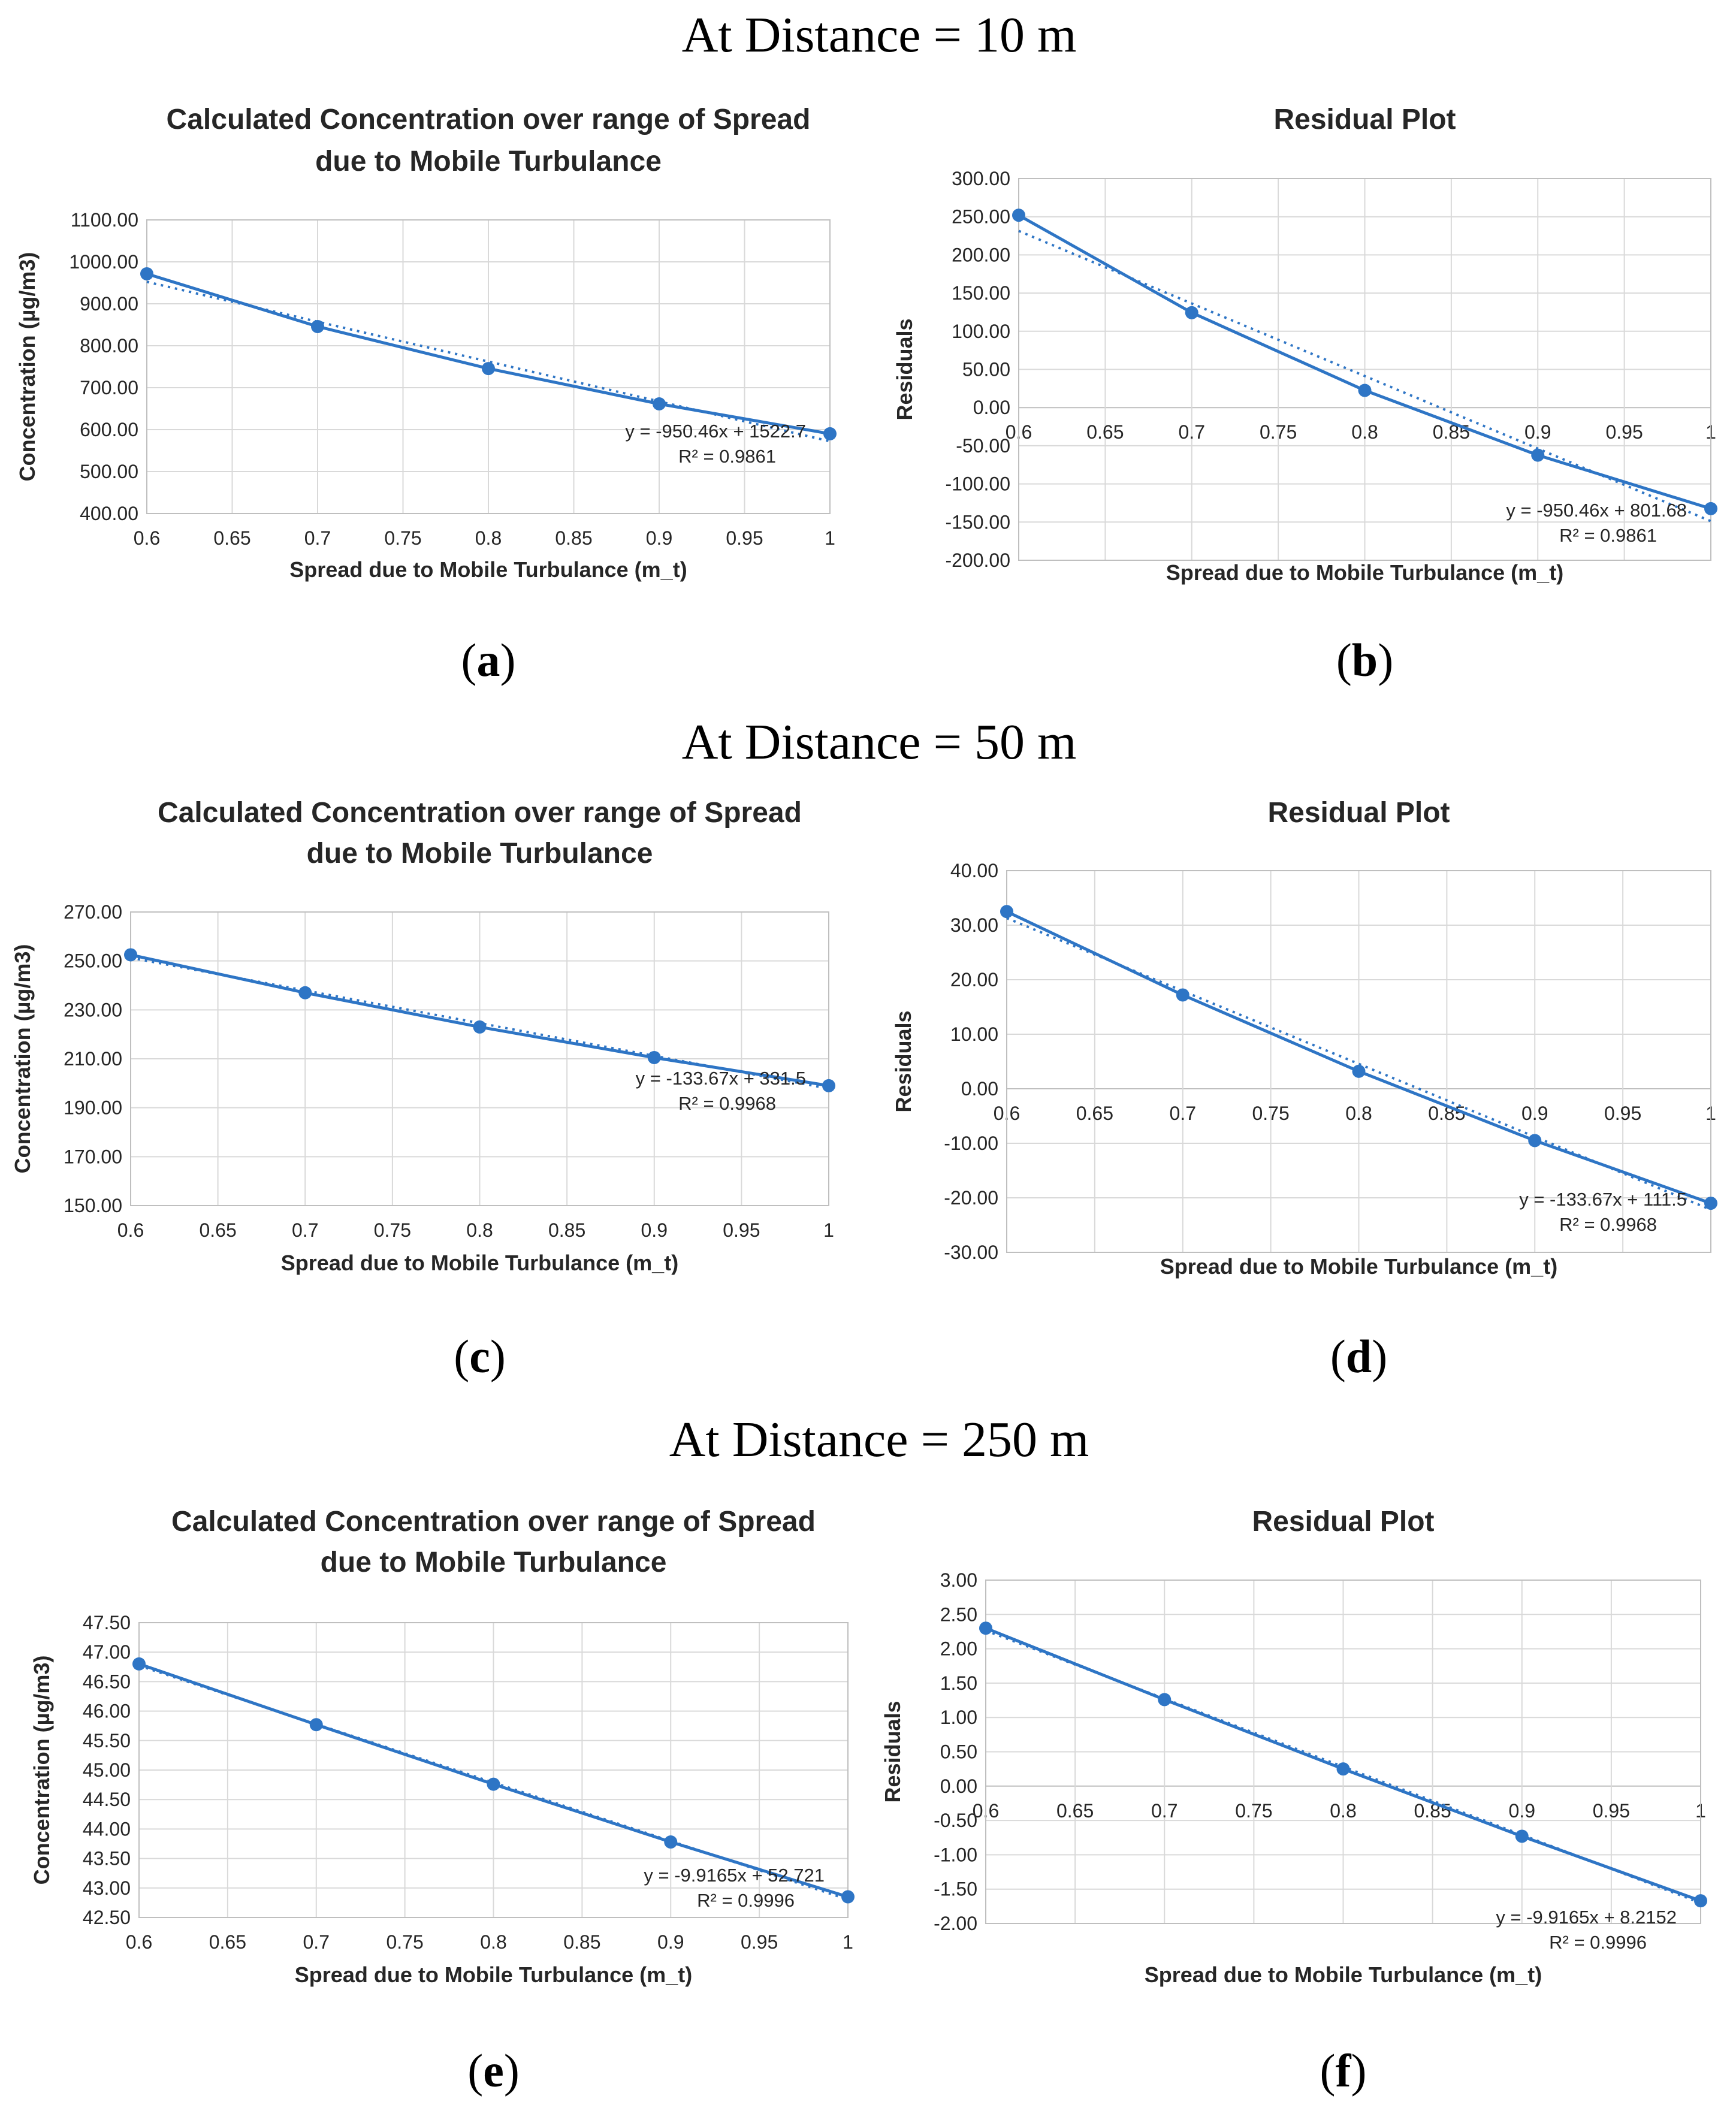  Describe the element at coordinates (488, 161) in the screenshot. I see `chart-title: due to Mobile Turbulance` at that location.